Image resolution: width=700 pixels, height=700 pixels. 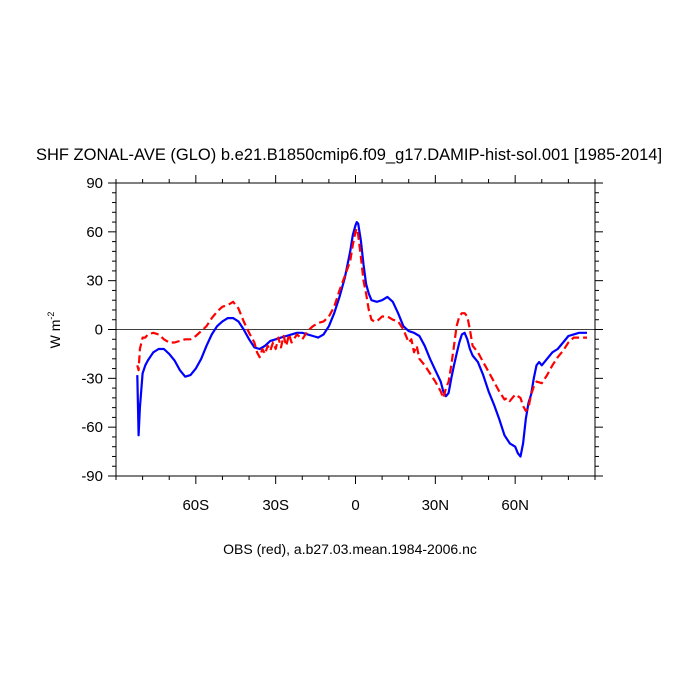 What do you see at coordinates (99, 330) in the screenshot?
I see `y-tick-label: 0` at bounding box center [99, 330].